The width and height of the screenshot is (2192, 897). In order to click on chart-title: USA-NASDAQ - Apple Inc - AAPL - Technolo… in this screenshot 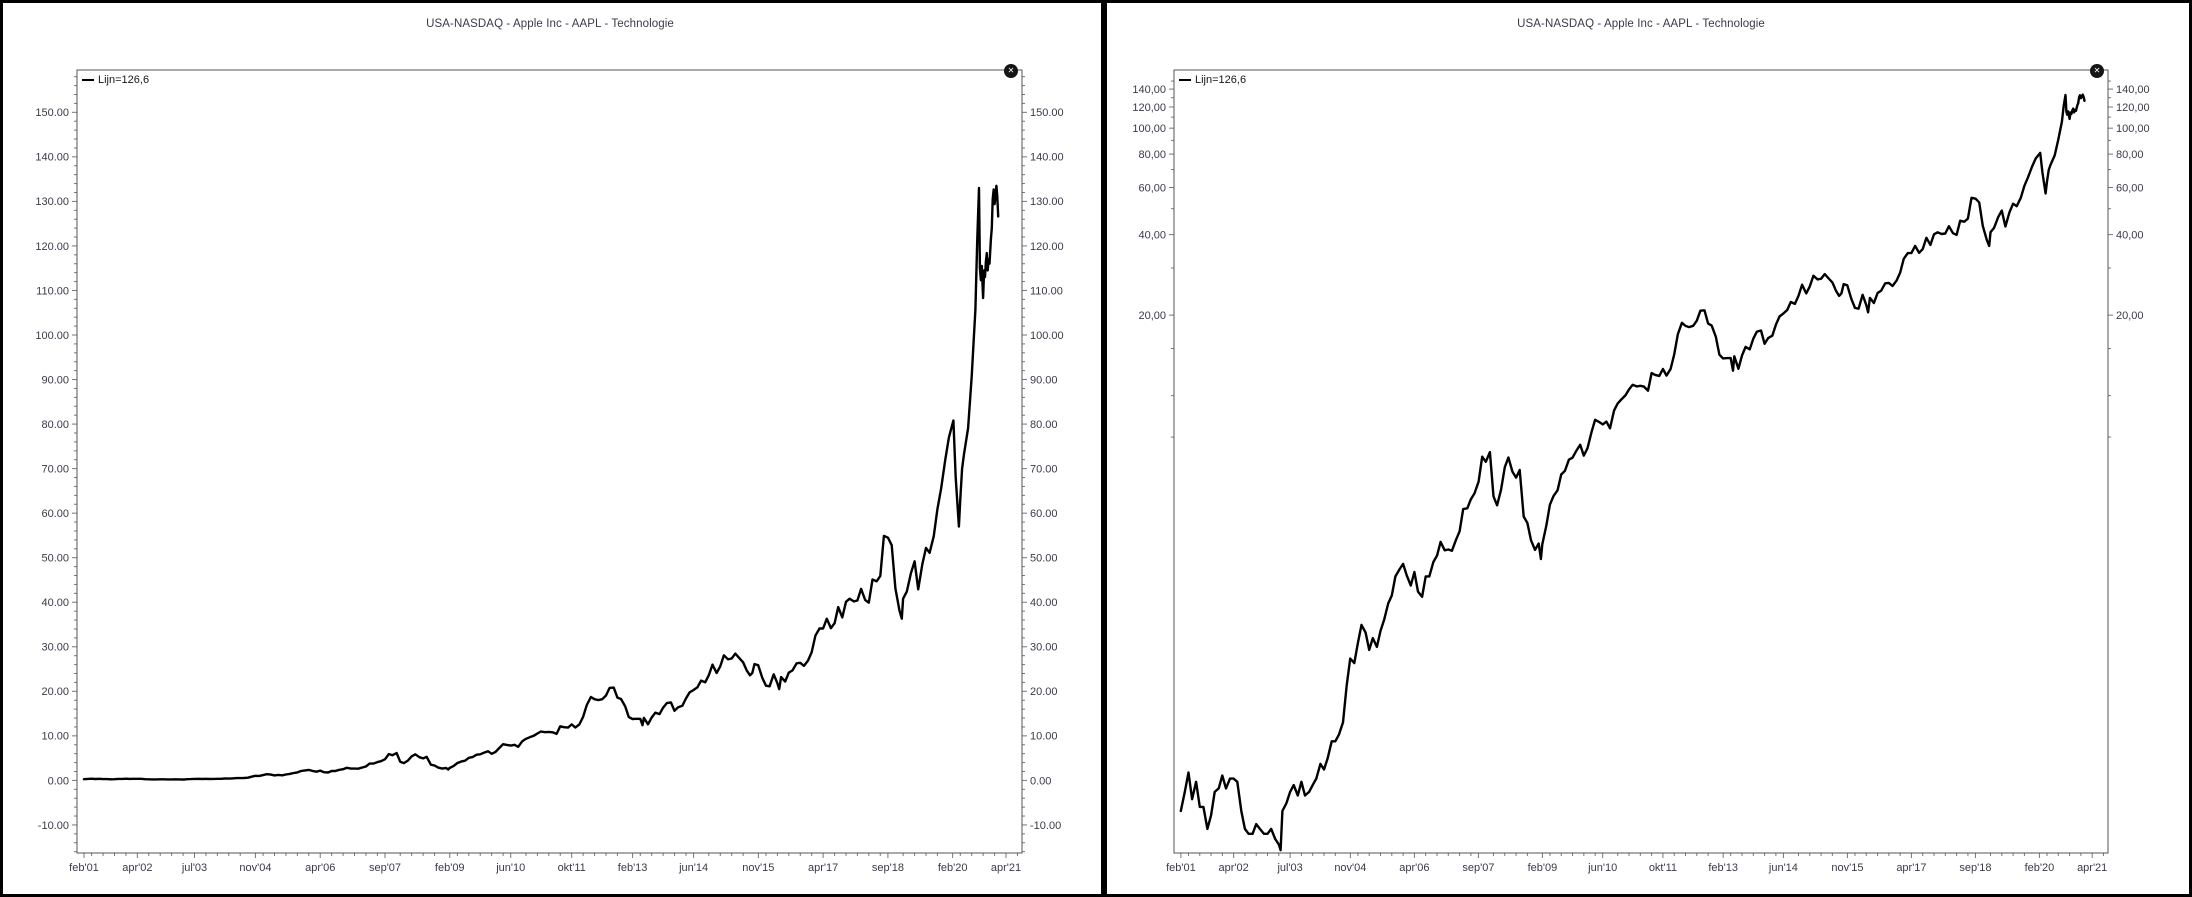, I will do `click(550, 24)`.